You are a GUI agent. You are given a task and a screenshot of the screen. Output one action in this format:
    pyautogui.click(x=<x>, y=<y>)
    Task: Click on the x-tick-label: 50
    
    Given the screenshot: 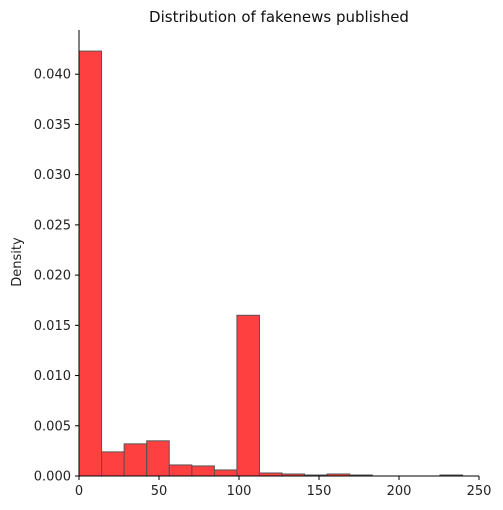 What is the action you would take?
    pyautogui.click(x=159, y=491)
    